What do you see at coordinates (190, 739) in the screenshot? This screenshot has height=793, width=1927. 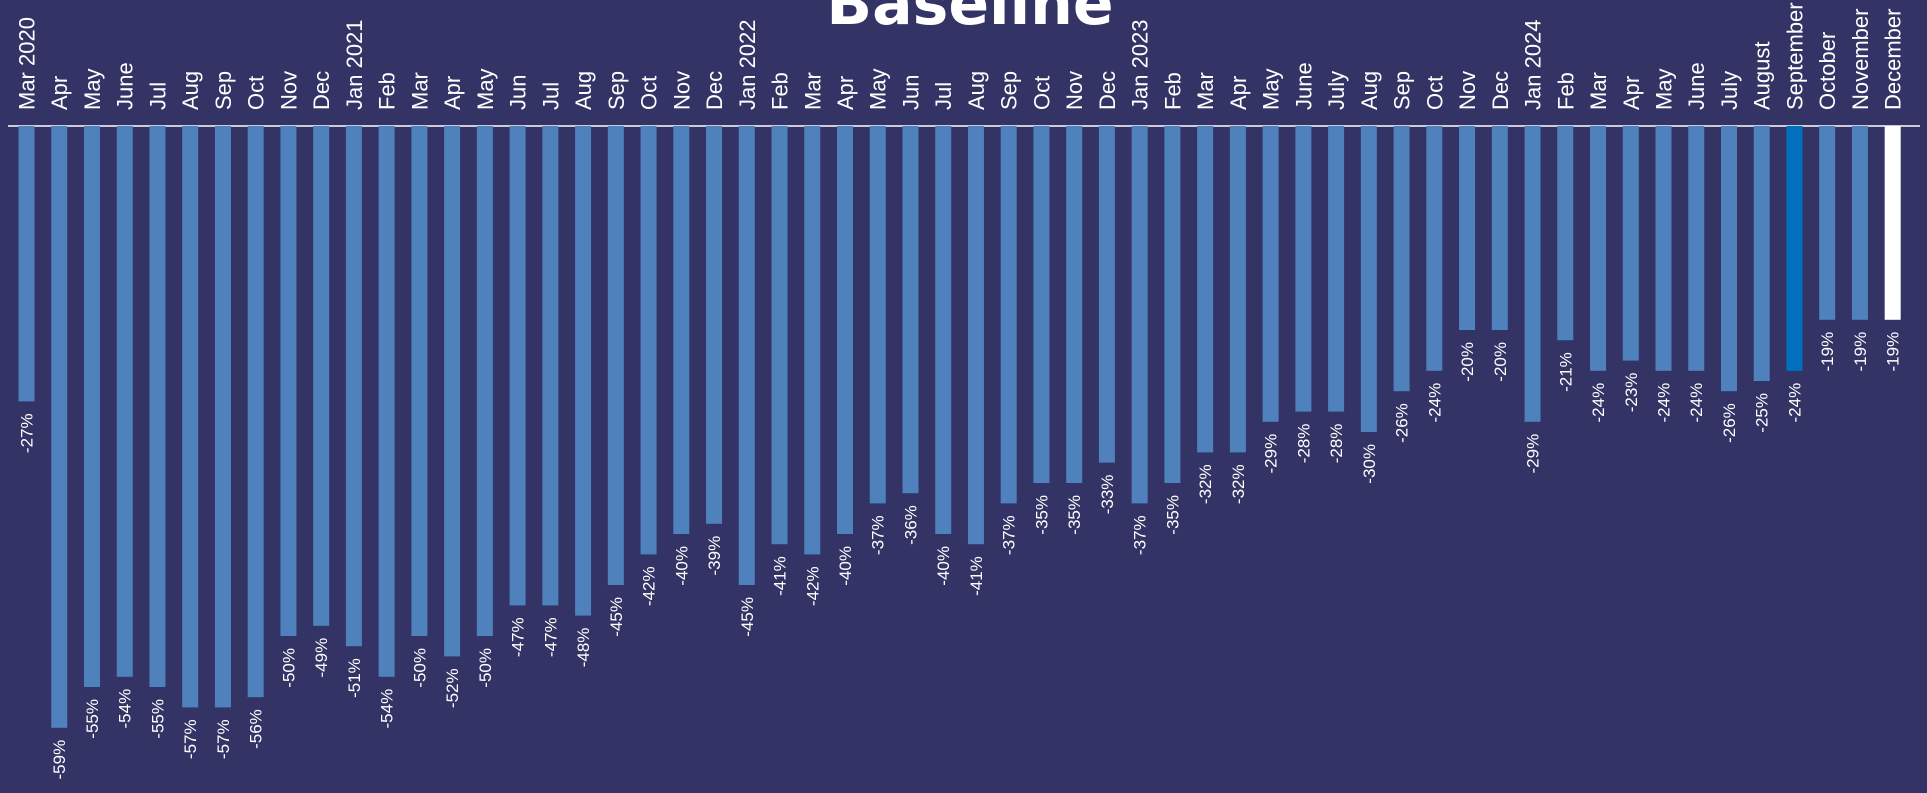 I see `value-label-5: -57%` at bounding box center [190, 739].